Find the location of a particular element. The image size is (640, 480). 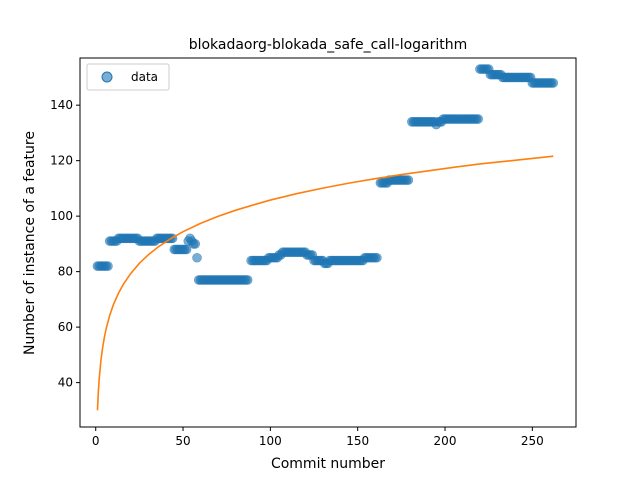

y-axis-label: Number of instance of a feature is located at coordinates (30, 243).